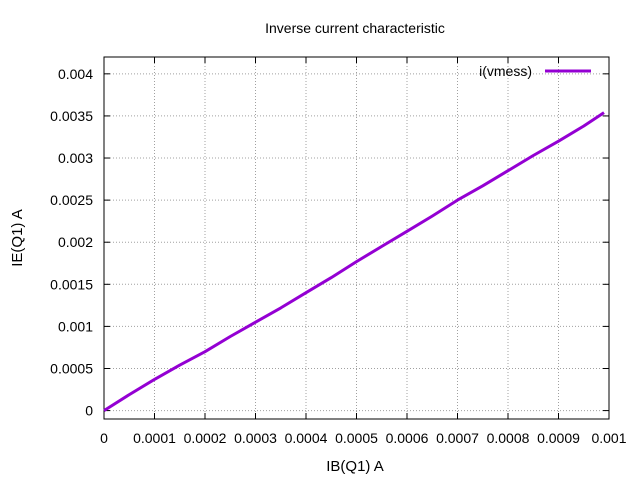  What do you see at coordinates (154, 438) in the screenshot?
I see `x-tick-label: 0.0001` at bounding box center [154, 438].